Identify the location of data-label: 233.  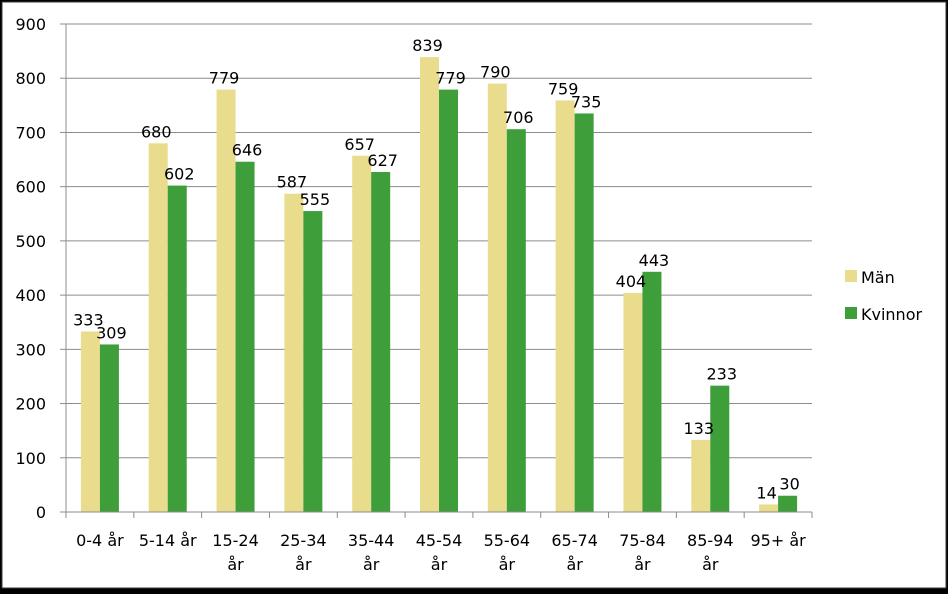
(721, 374).